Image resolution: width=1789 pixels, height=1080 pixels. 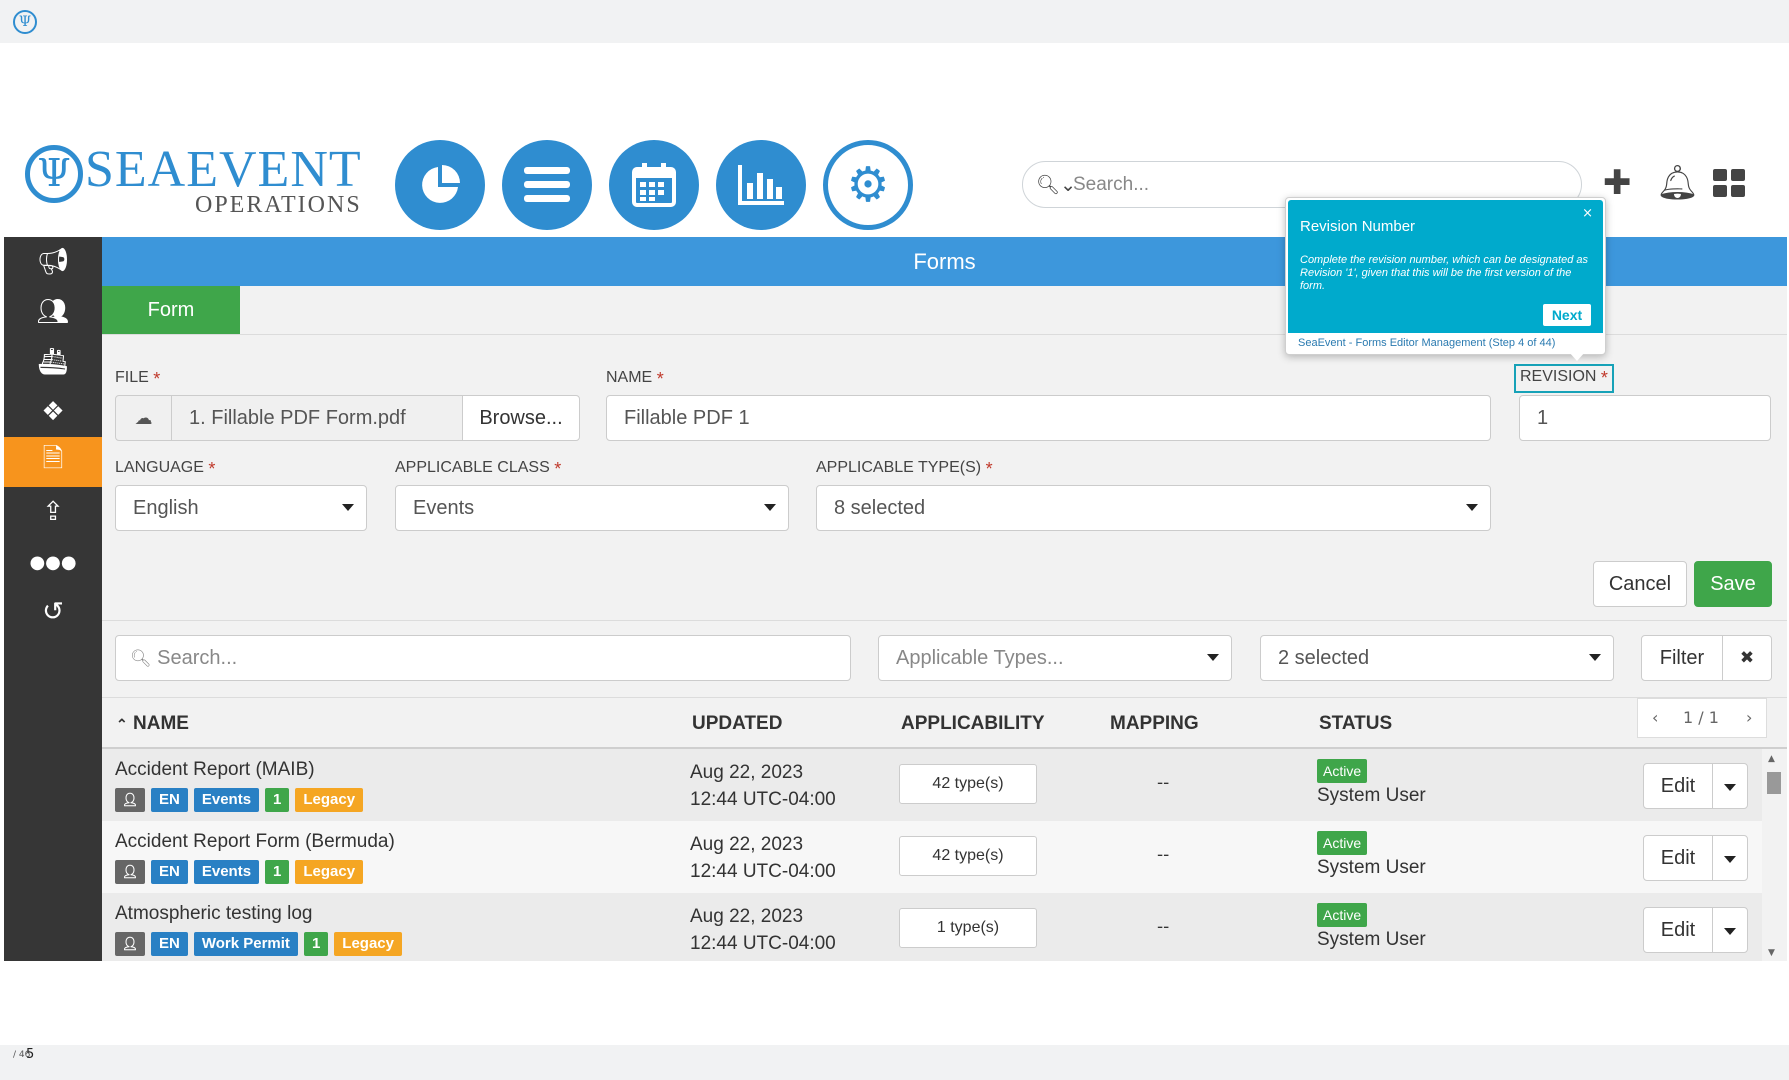 What do you see at coordinates (1153, 508) in the screenshot?
I see `applicable-types-select: 8 selected` at bounding box center [1153, 508].